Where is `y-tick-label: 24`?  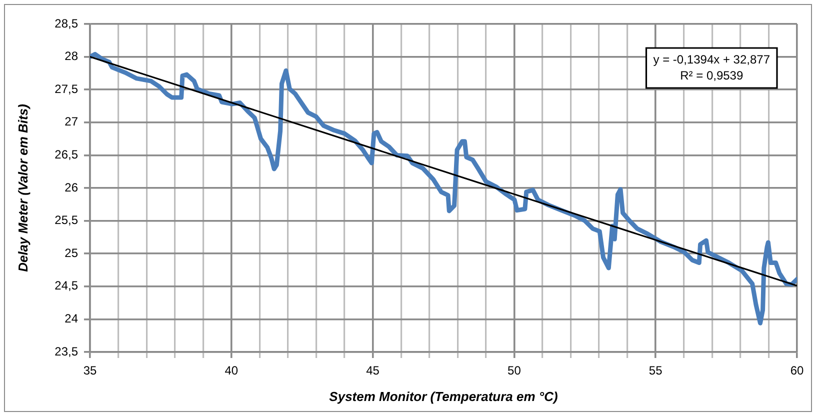
y-tick-label: 24 is located at coordinates (71, 319).